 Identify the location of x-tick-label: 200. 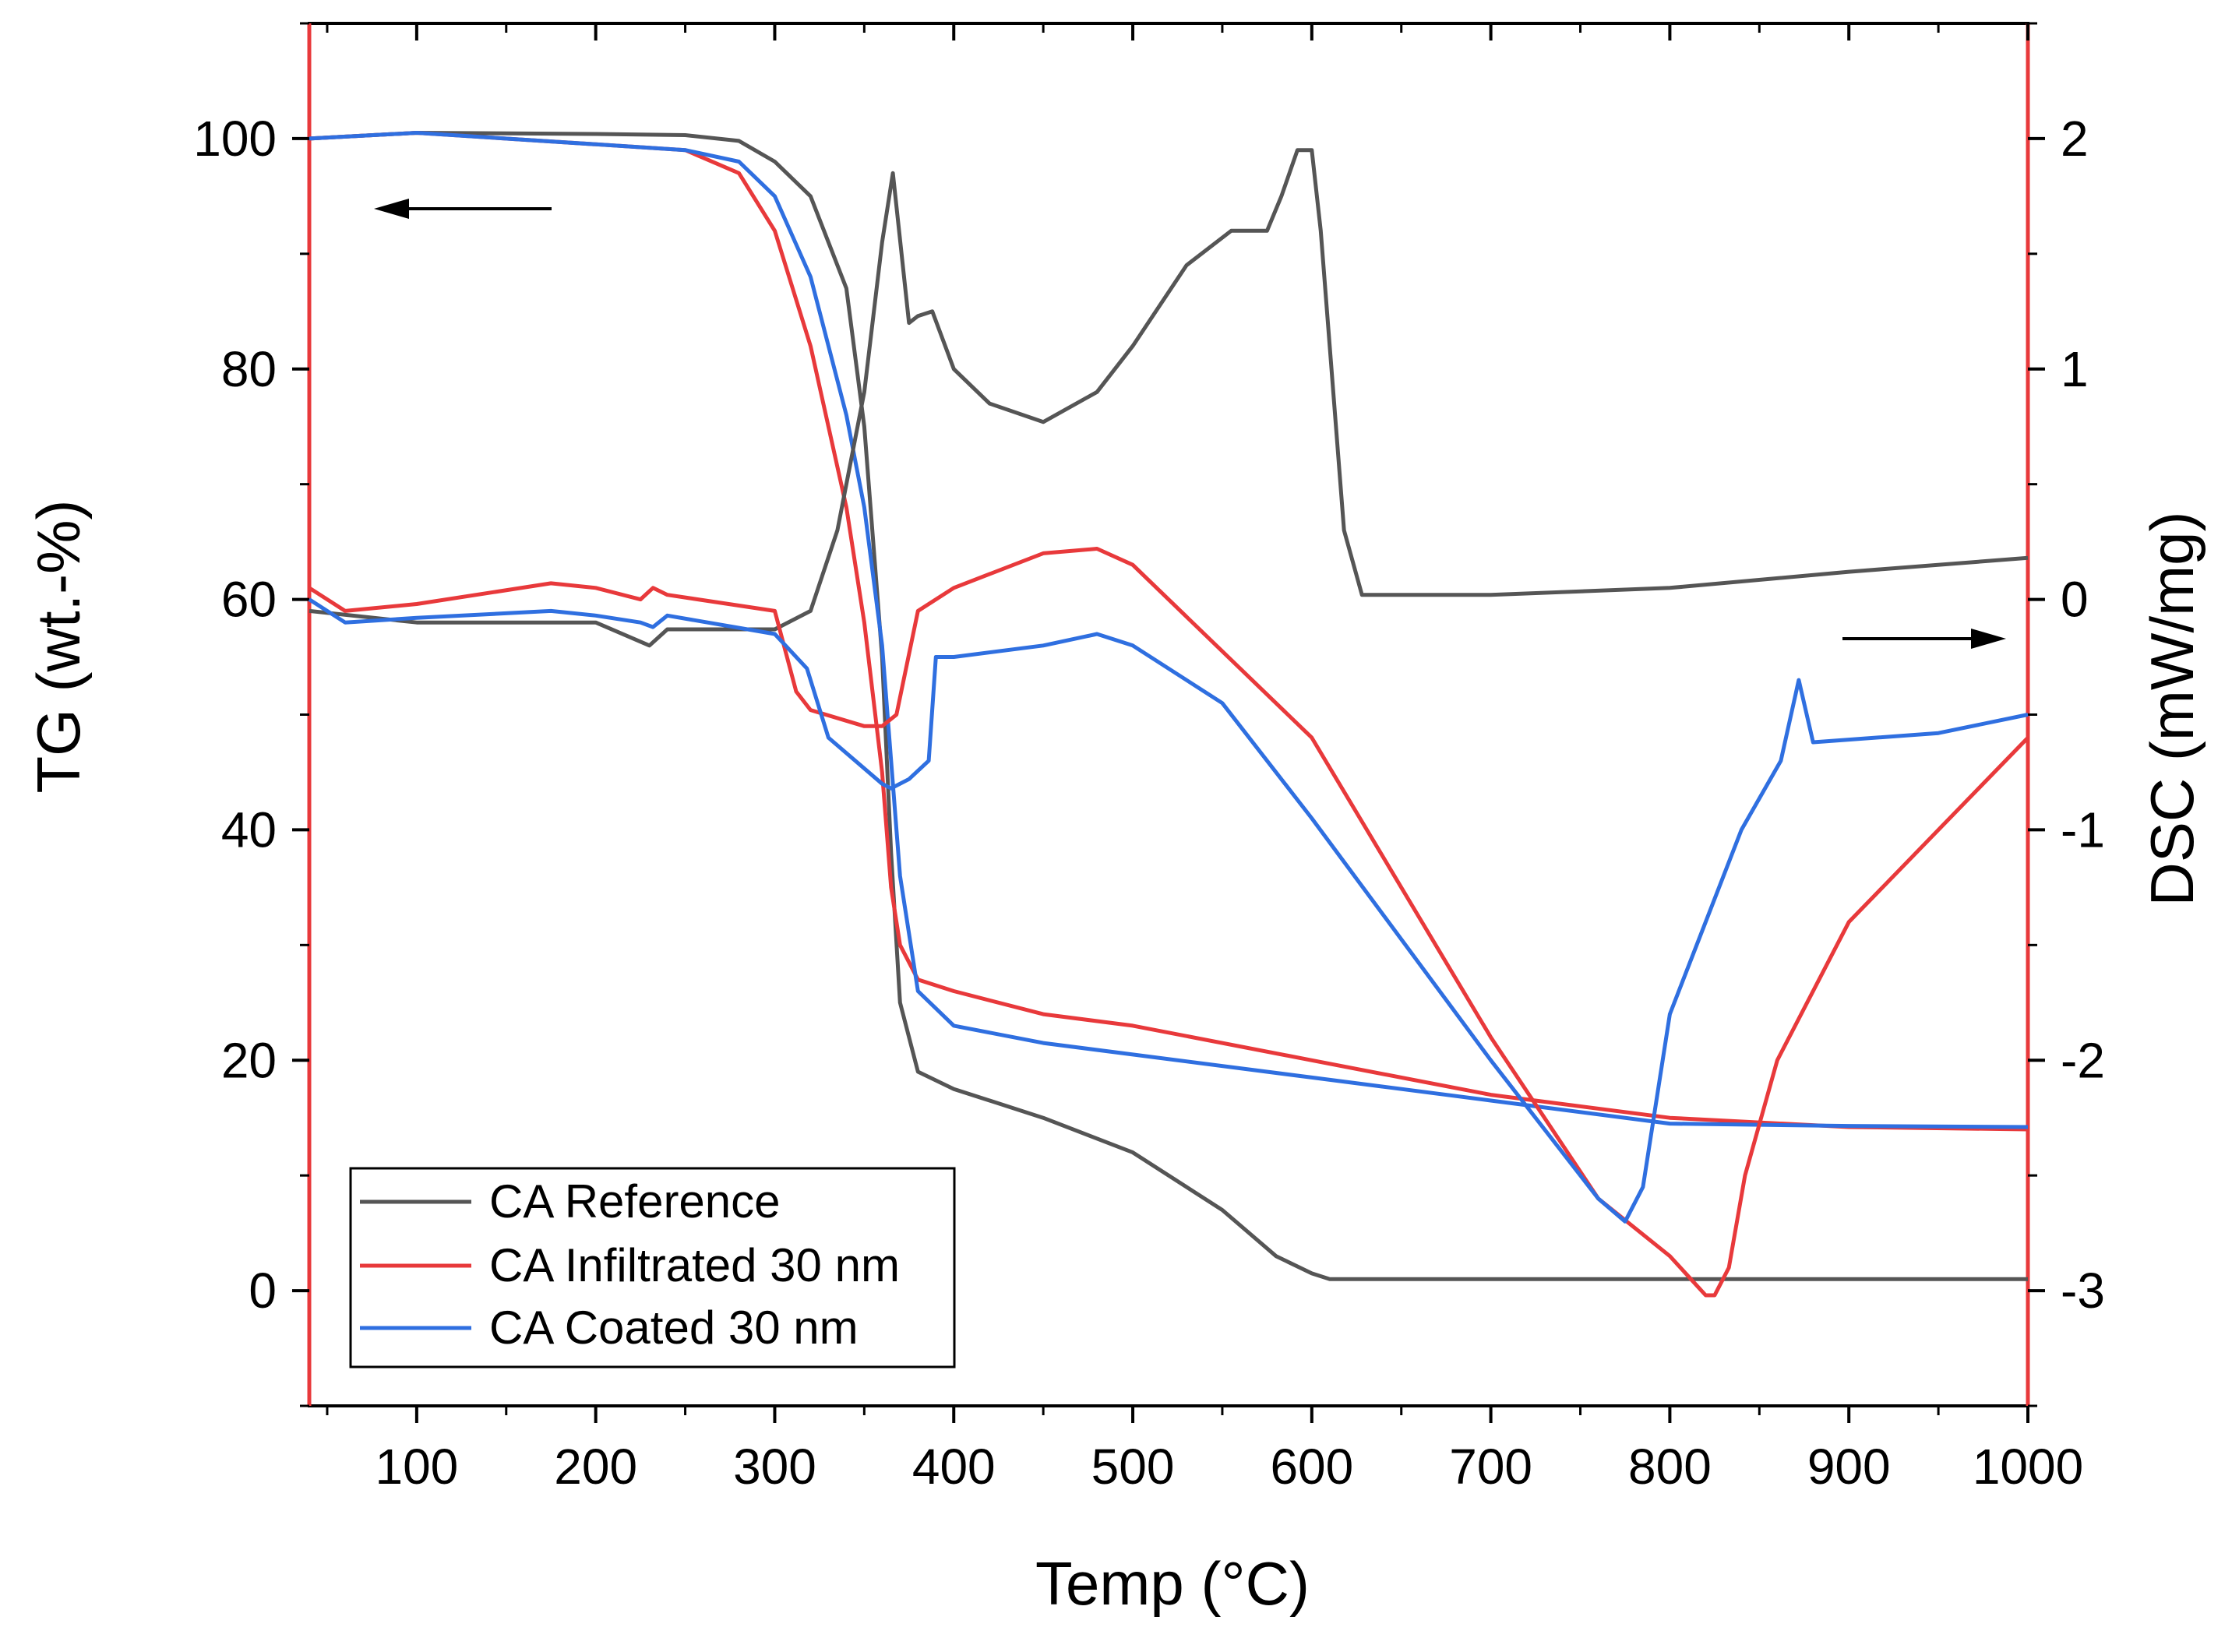
(595, 1467).